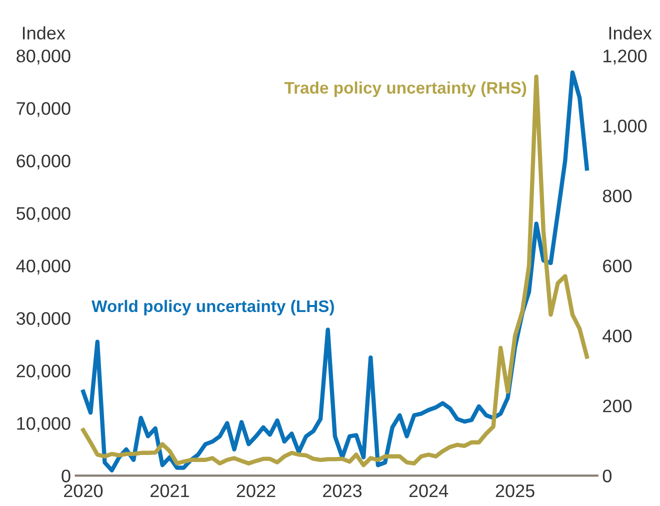  I want to click on x-tick-label: 2021, so click(169, 491).